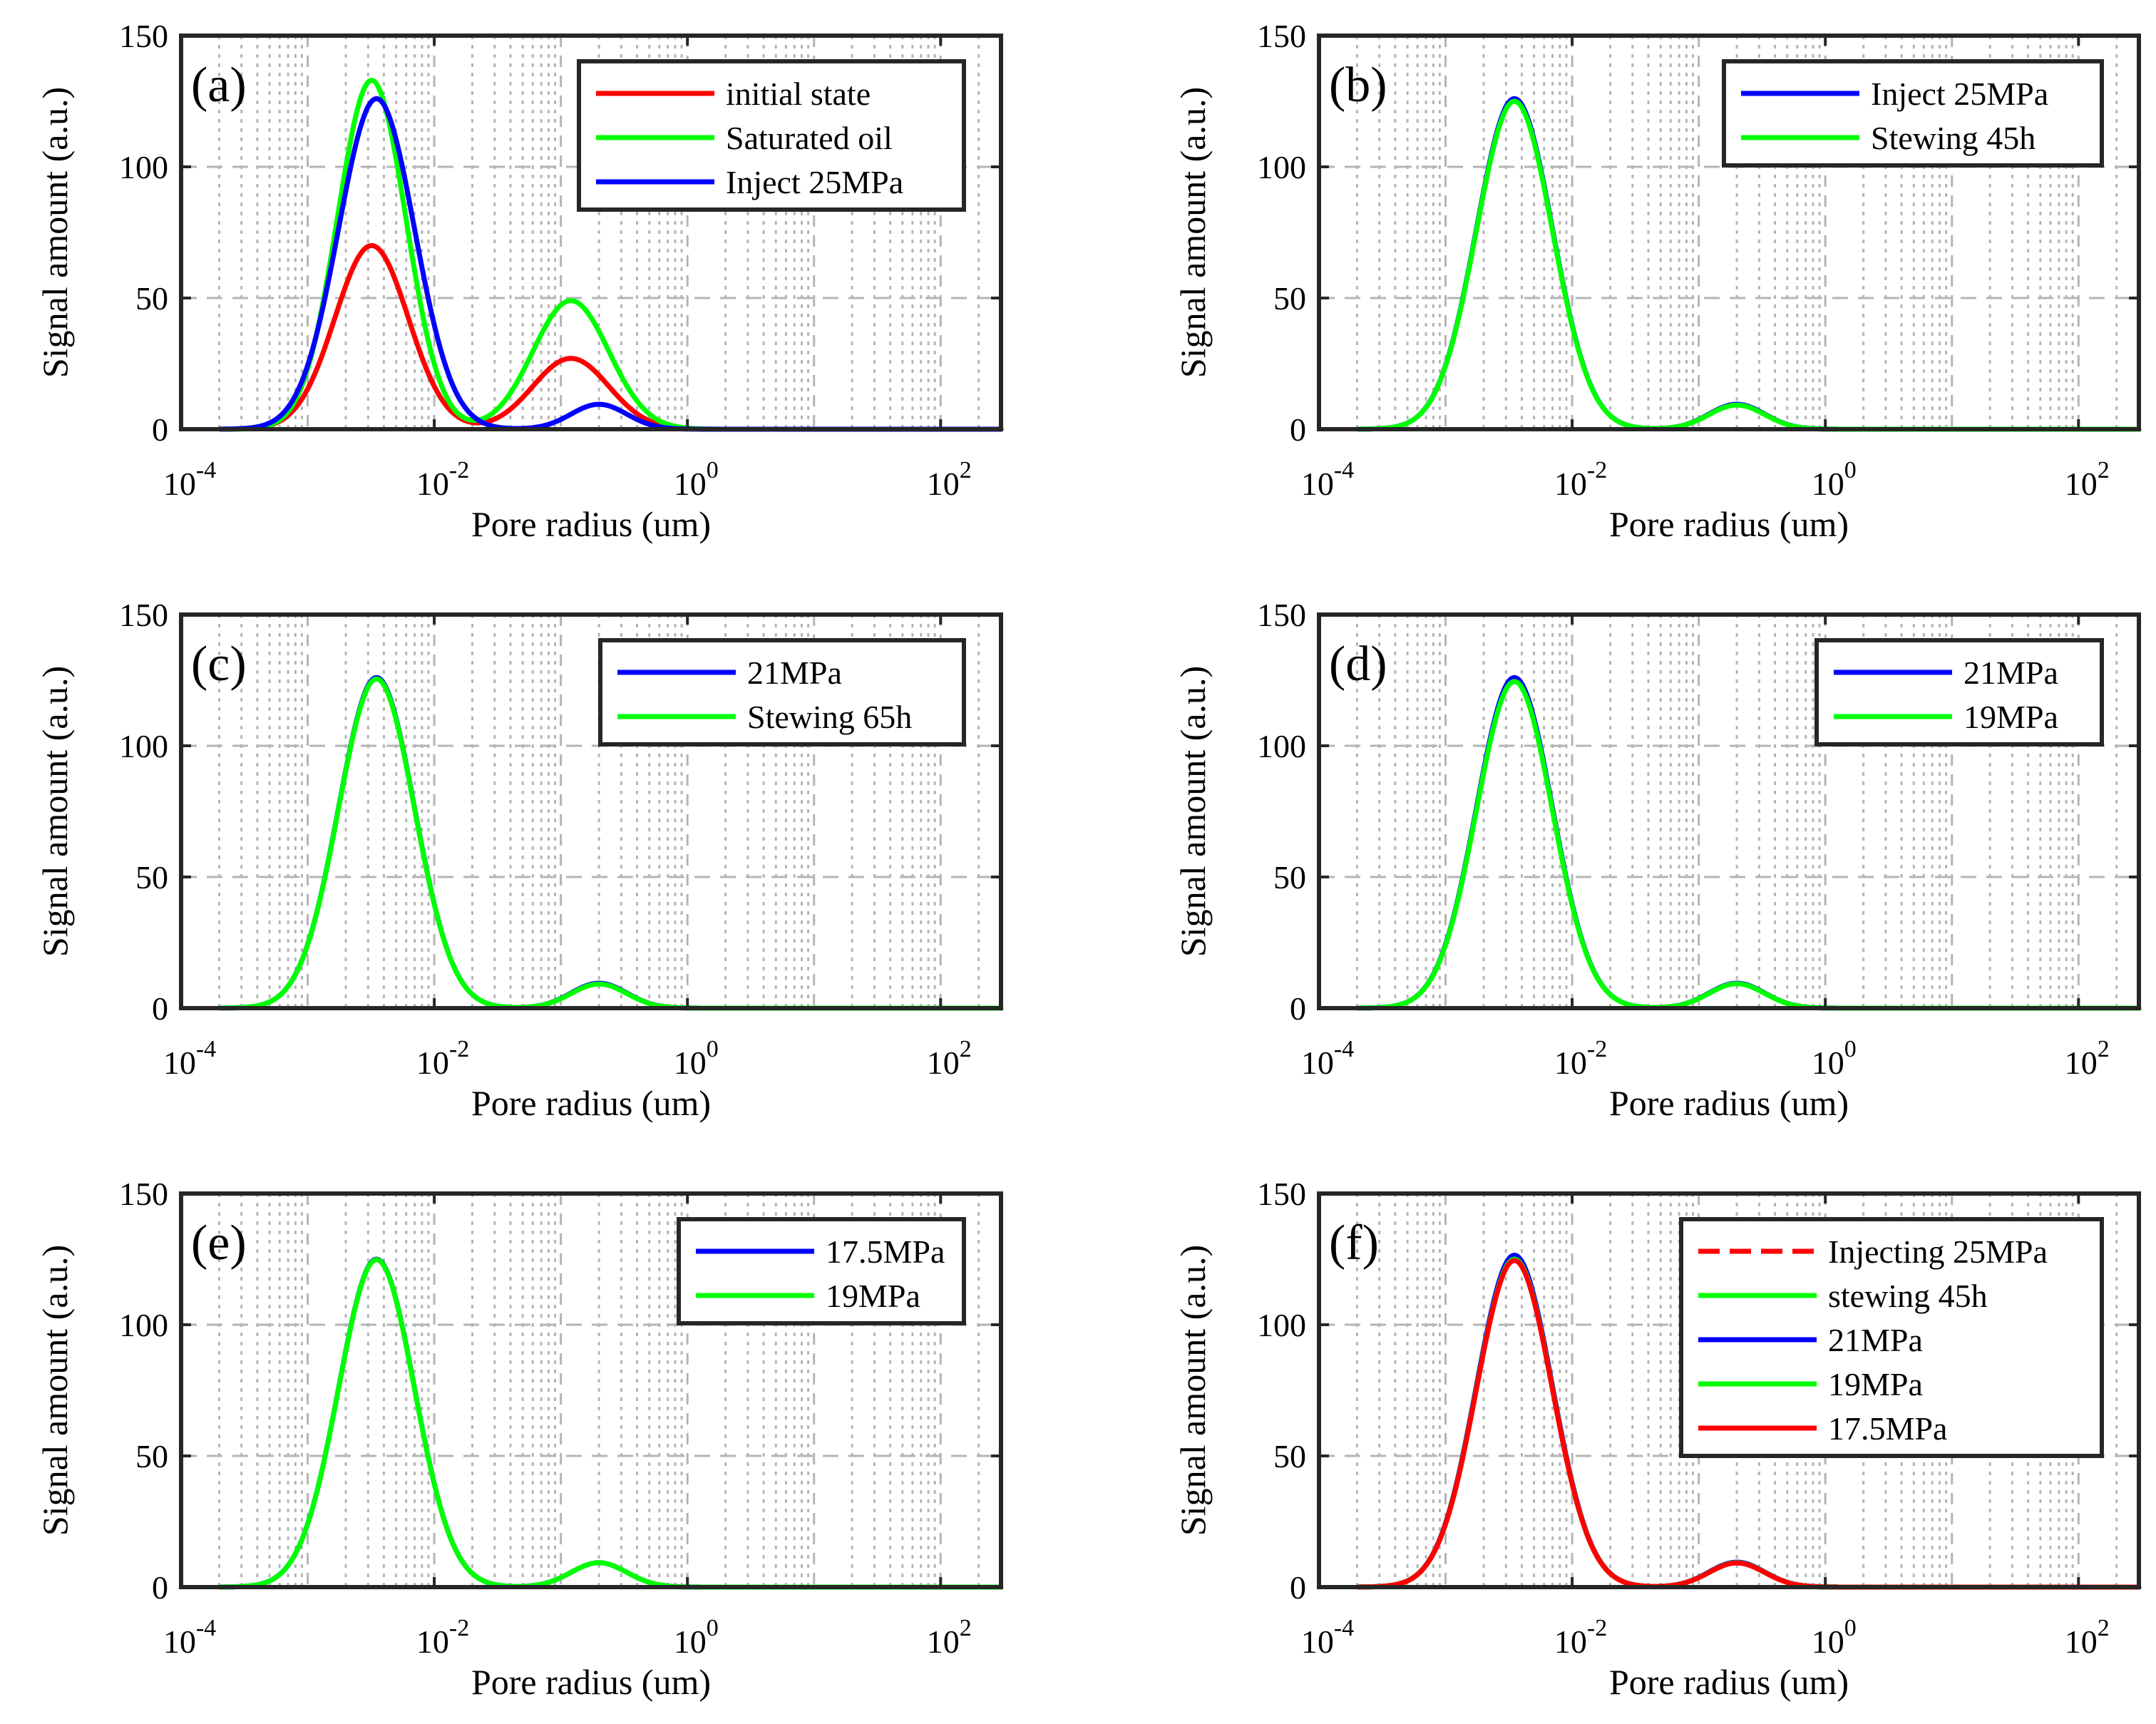 The height and width of the screenshot is (1724, 2156). Describe the element at coordinates (1953, 138) in the screenshot. I see `legend-label: Stewing 45h` at that location.